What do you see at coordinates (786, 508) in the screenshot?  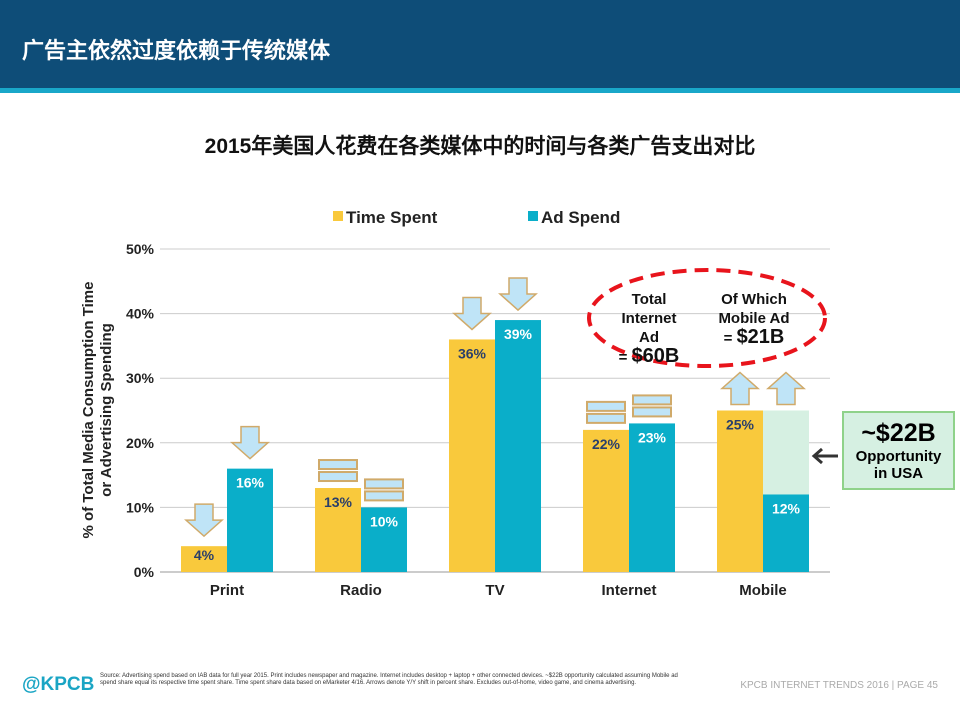 I see `data-label: 12%` at bounding box center [786, 508].